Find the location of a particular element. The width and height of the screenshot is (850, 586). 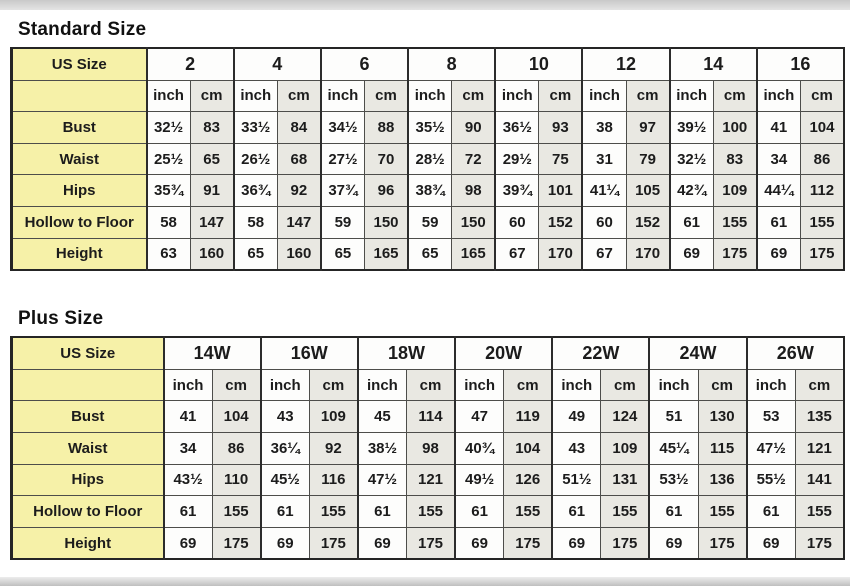

value-cm-cell: 68 is located at coordinates (299, 159).